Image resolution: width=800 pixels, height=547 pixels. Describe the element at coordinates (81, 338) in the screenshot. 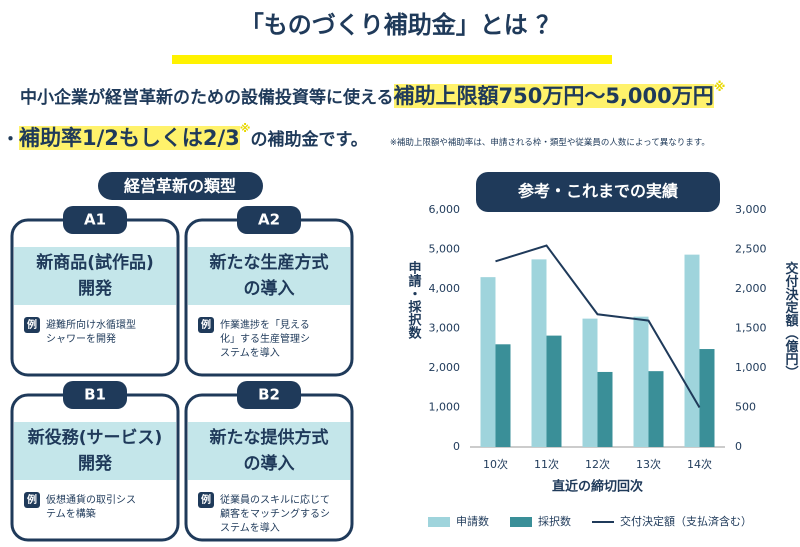

I see `example-text: シャワーを開発` at that location.